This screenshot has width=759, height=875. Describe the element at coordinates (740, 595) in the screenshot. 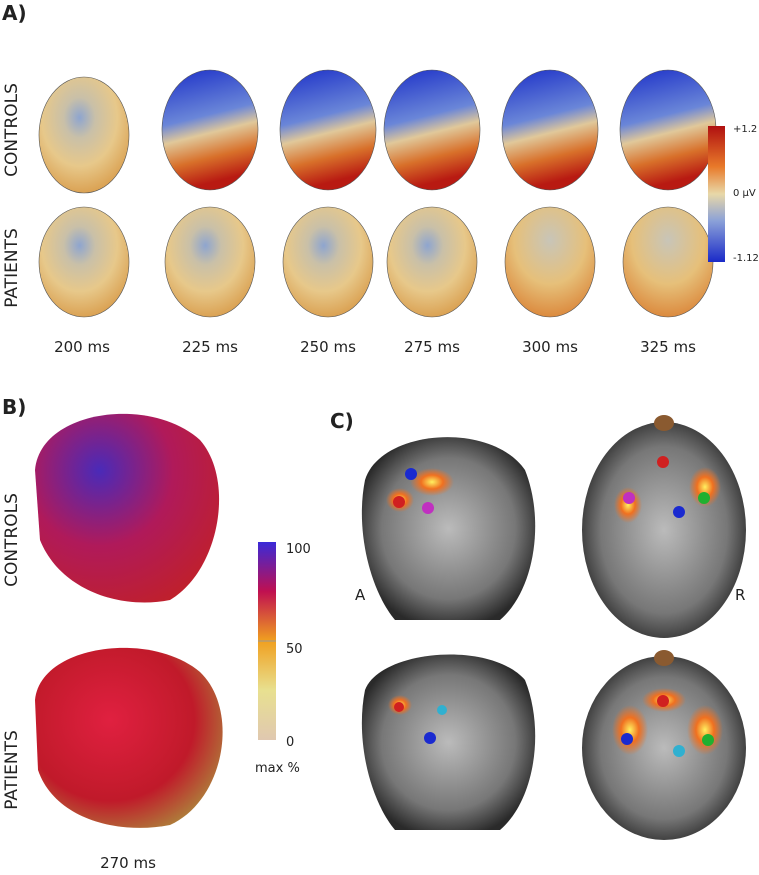

I see `orientation-label: R` at that location.